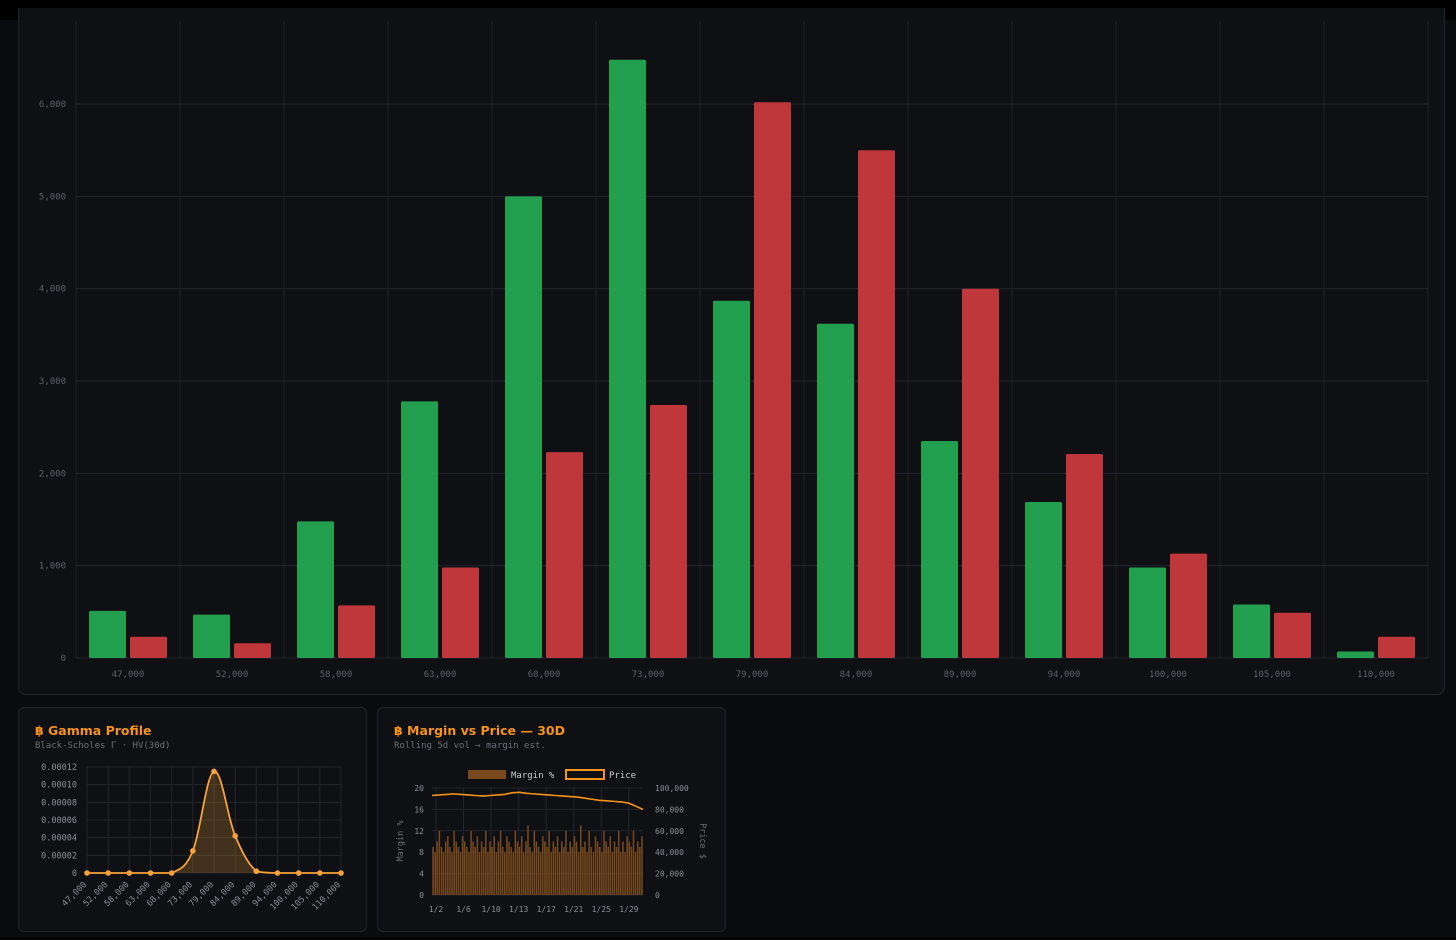 The image size is (1456, 940). What do you see at coordinates (960, 675) in the screenshot?
I see `x-tick-label: 89,000` at bounding box center [960, 675].